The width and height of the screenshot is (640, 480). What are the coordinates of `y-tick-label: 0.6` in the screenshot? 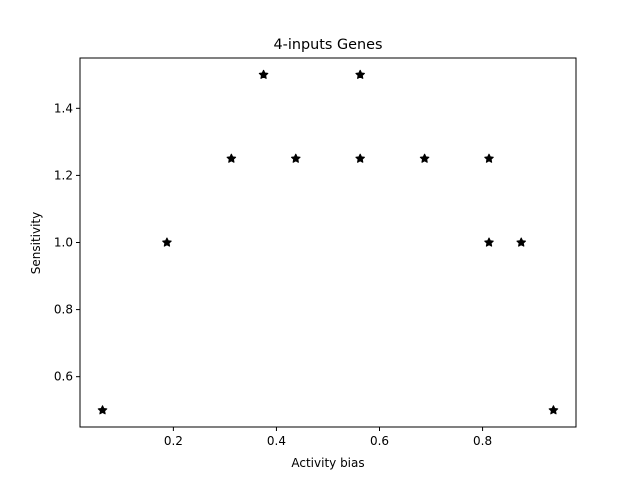 It's located at (63, 377).